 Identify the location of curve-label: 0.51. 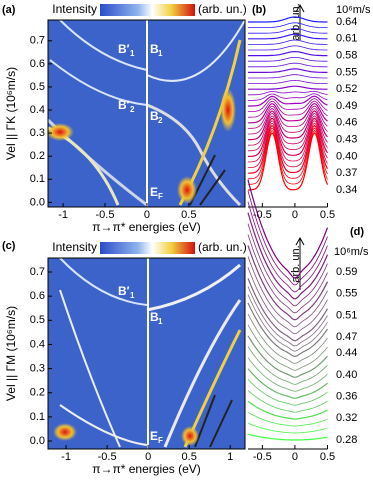
(346, 315).